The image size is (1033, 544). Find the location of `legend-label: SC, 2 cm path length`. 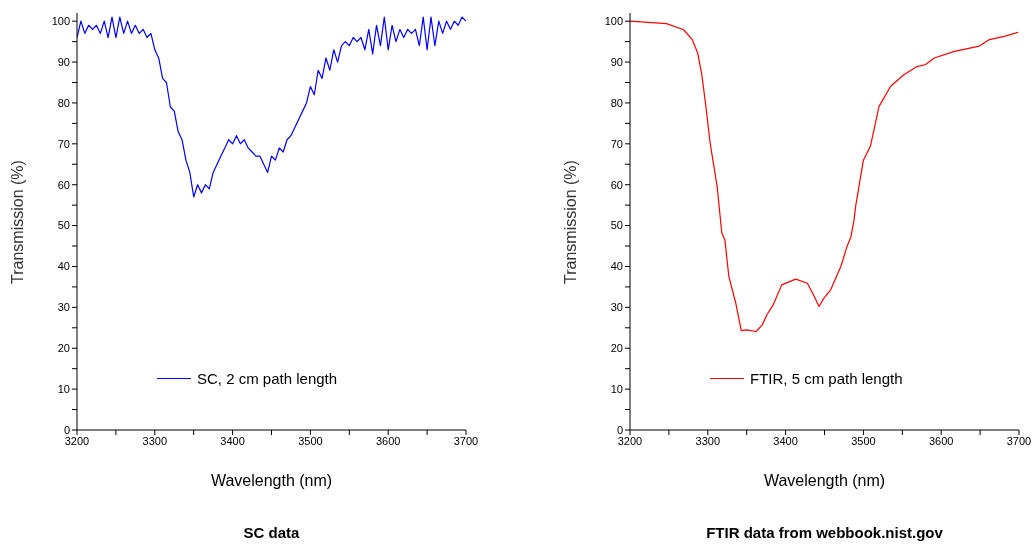

legend-label: SC, 2 cm path length is located at coordinates (267, 378).